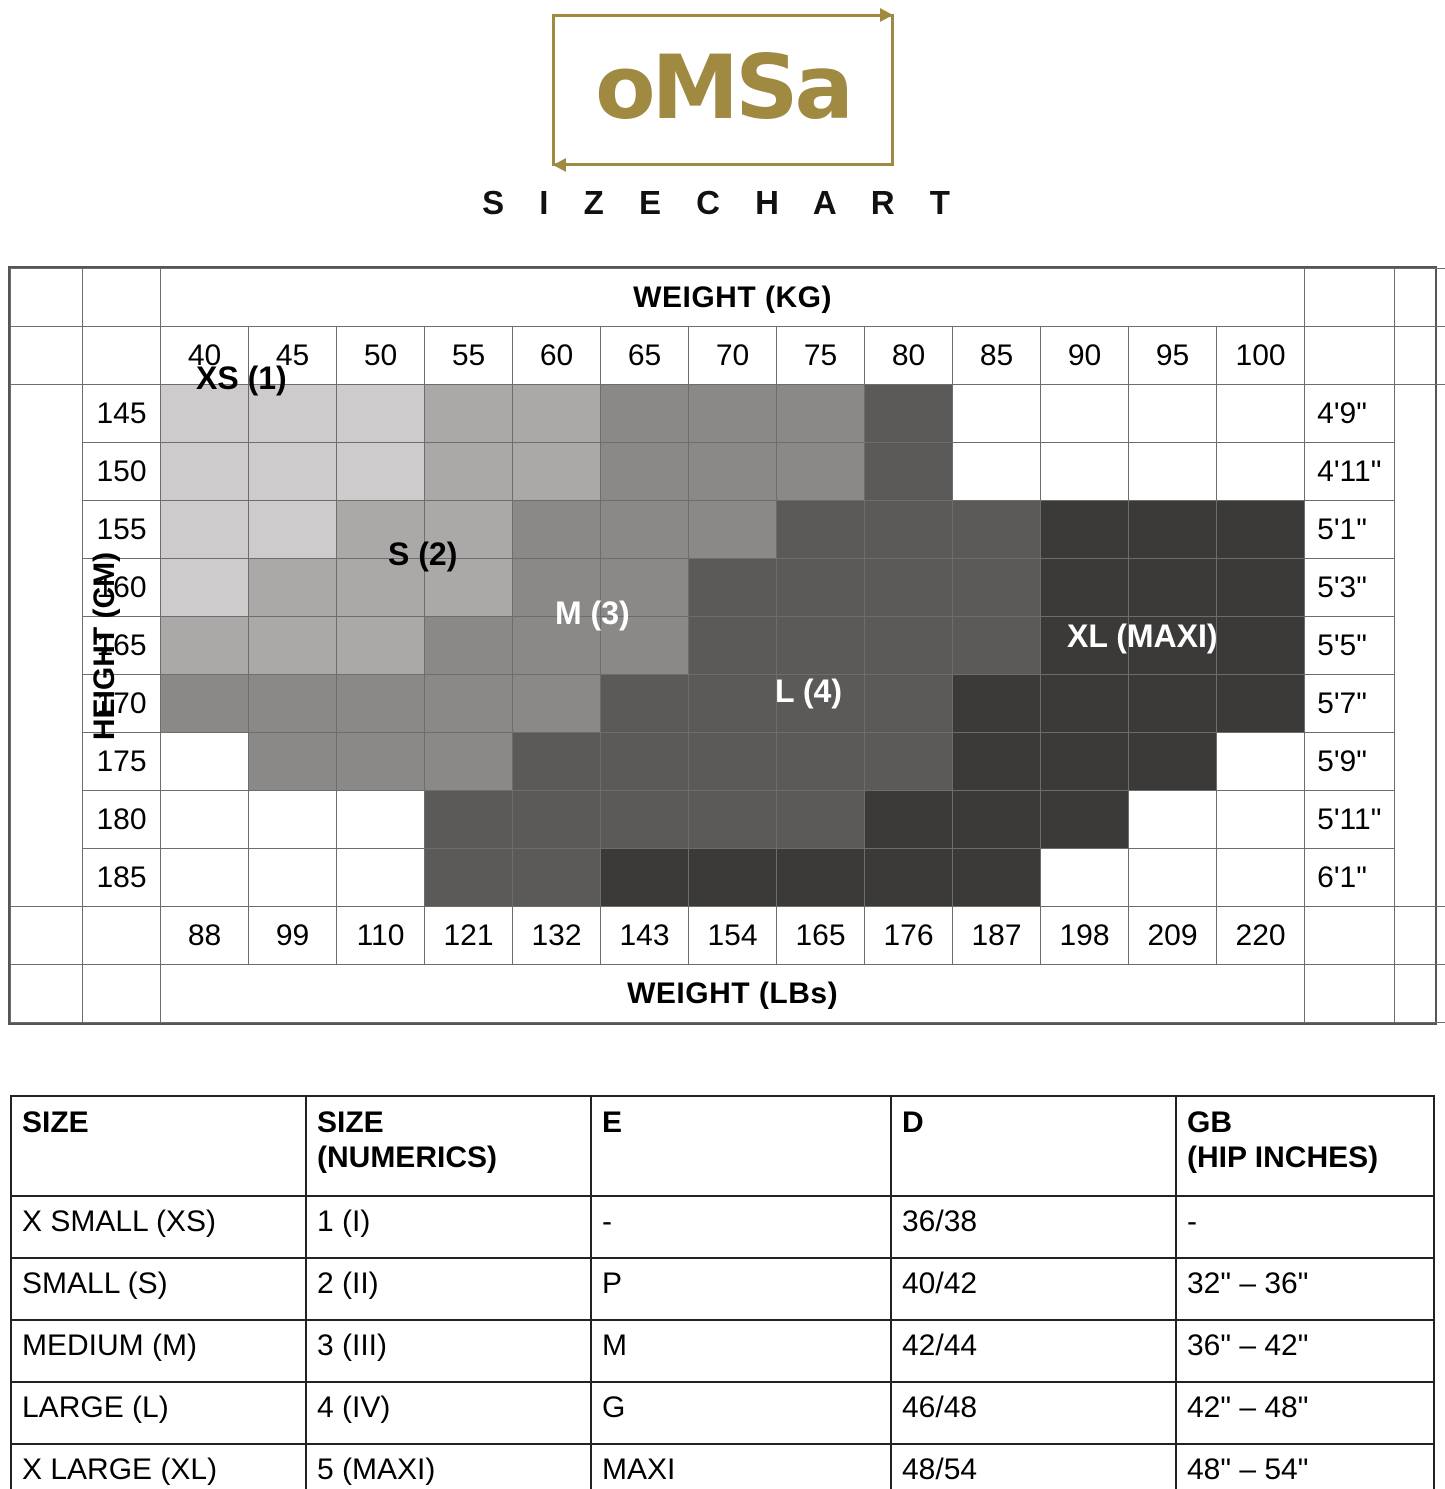 The image size is (1445, 1489). Describe the element at coordinates (732, 993) in the screenshot. I see `weight-lbs-label: WEIGHT (LBs)` at that location.